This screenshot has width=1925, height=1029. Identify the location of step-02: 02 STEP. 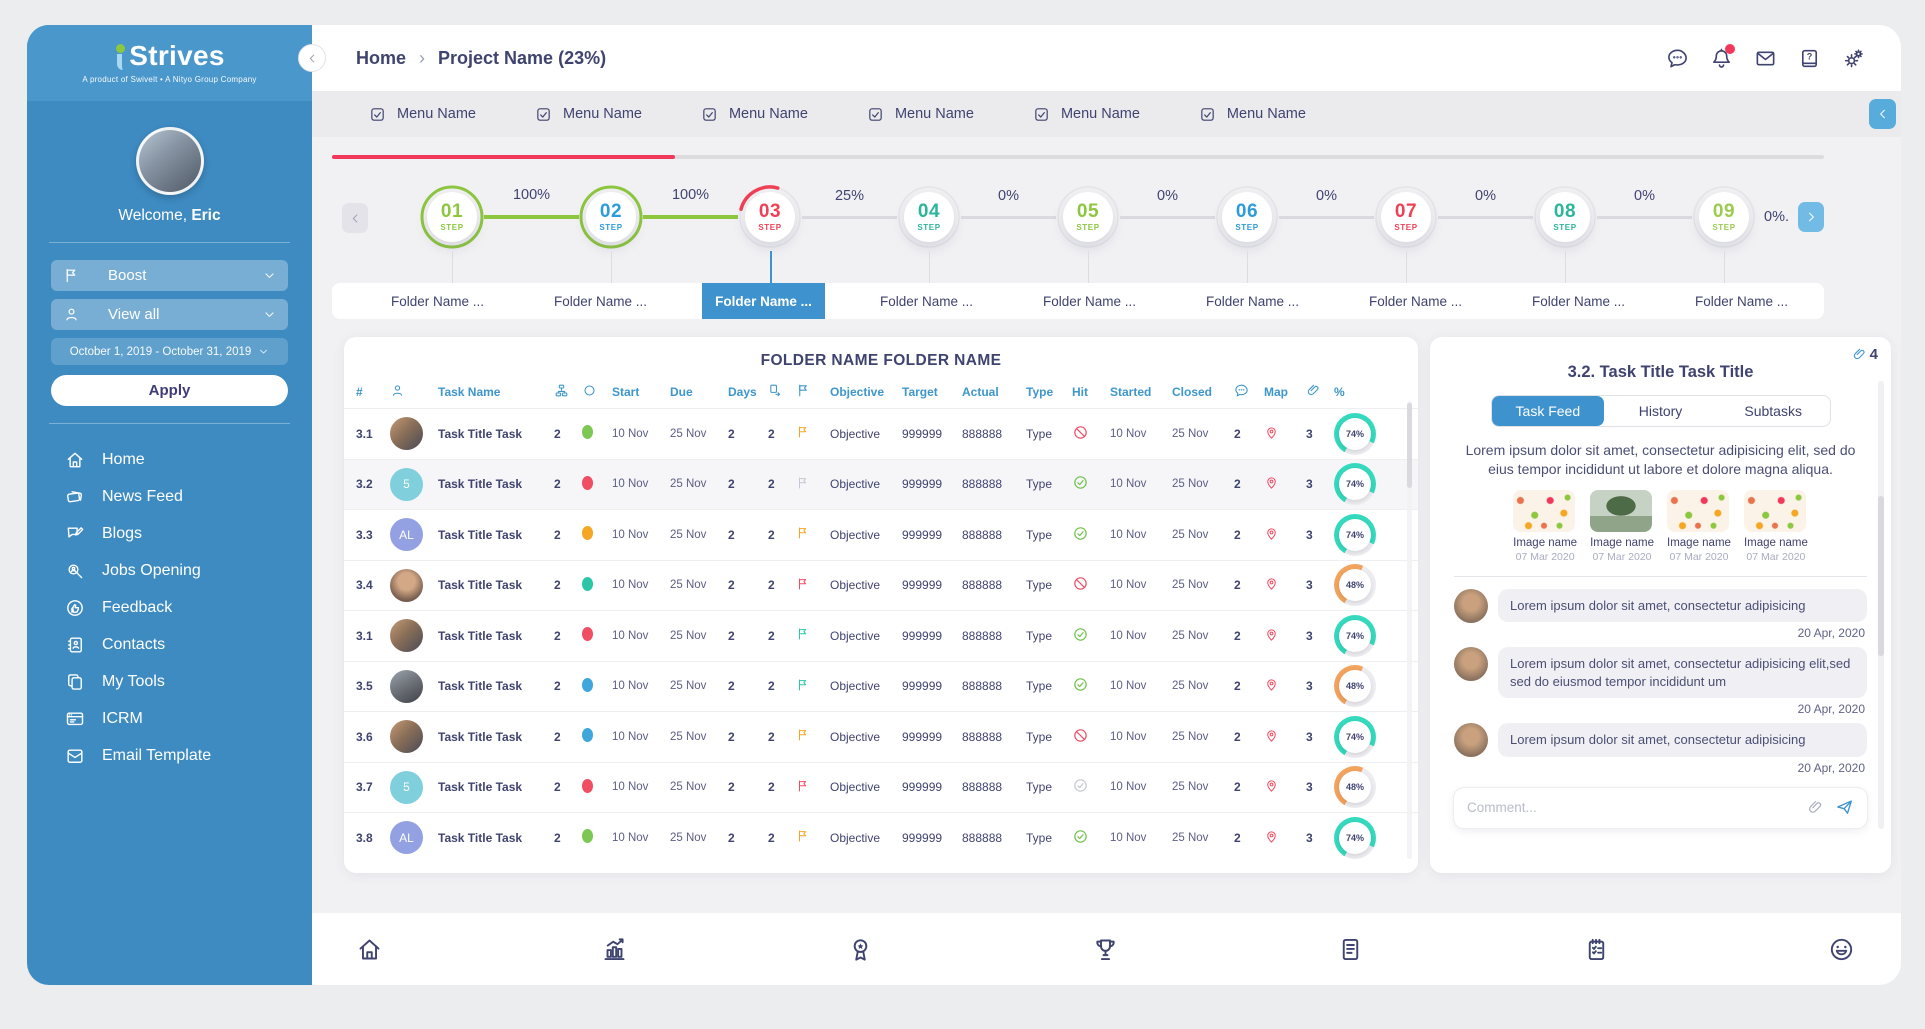
(611, 234).